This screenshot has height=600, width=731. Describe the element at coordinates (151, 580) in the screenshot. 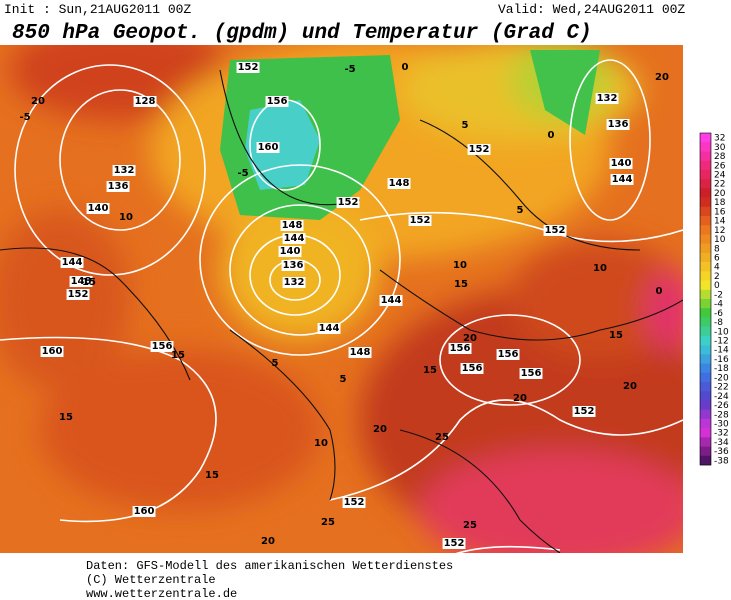

I see `footer-line: (C) Wetterzentrale` at that location.